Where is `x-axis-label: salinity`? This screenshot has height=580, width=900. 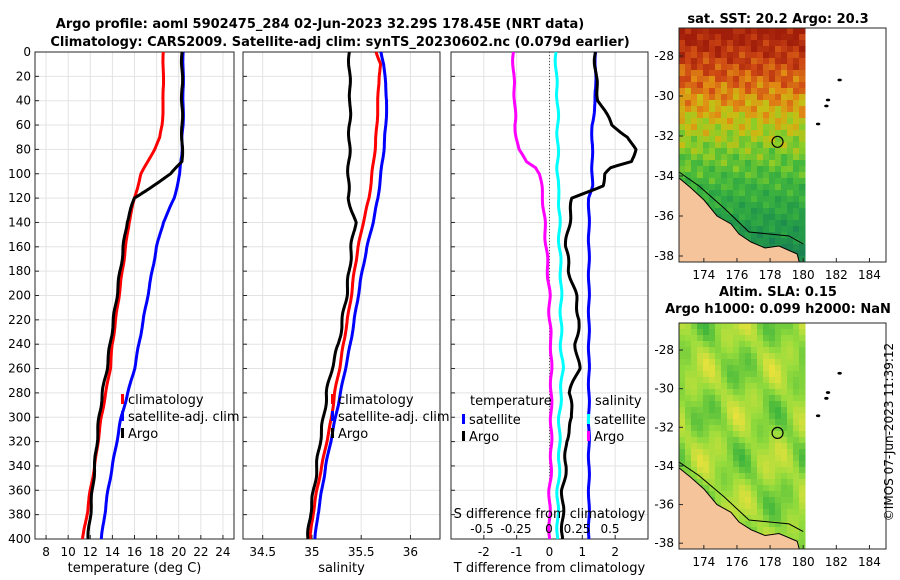 x-axis-label: salinity is located at coordinates (341, 568).